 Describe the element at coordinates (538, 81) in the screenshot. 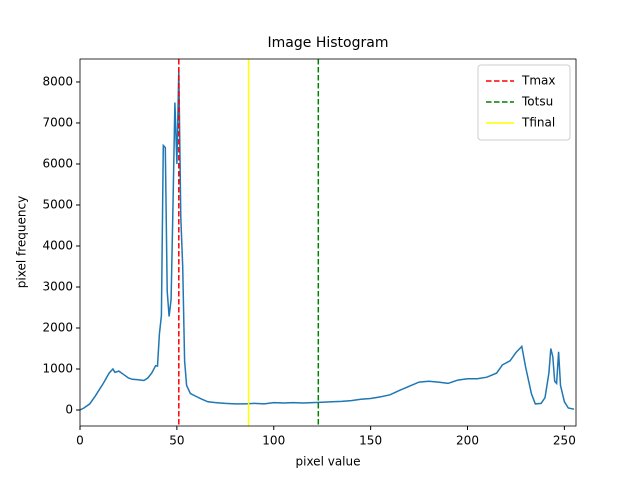

I see `legend-label: Tmax` at that location.